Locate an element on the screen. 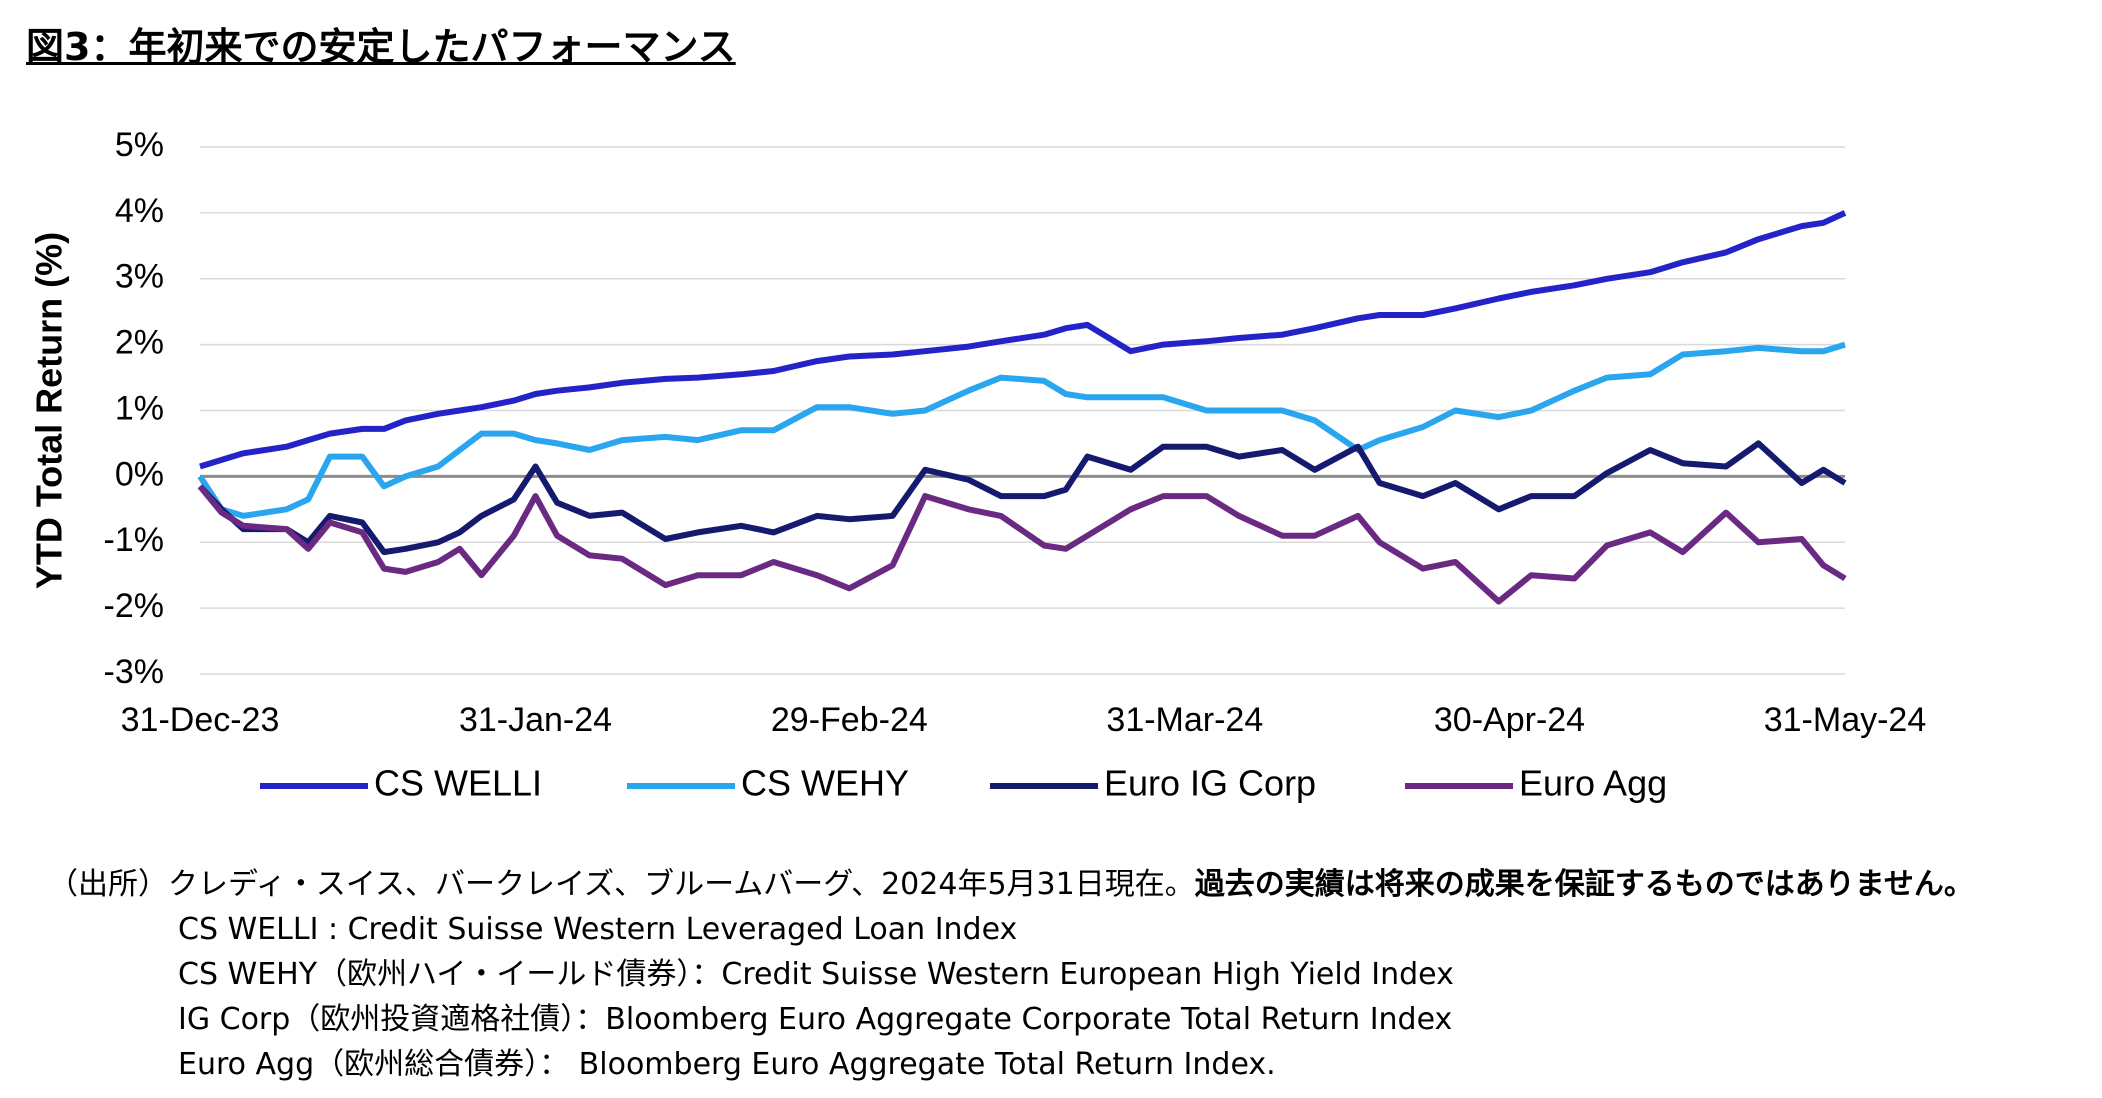 The width and height of the screenshot is (2102, 1098). x-tick-label: 31-Mar-24 is located at coordinates (1184, 720).